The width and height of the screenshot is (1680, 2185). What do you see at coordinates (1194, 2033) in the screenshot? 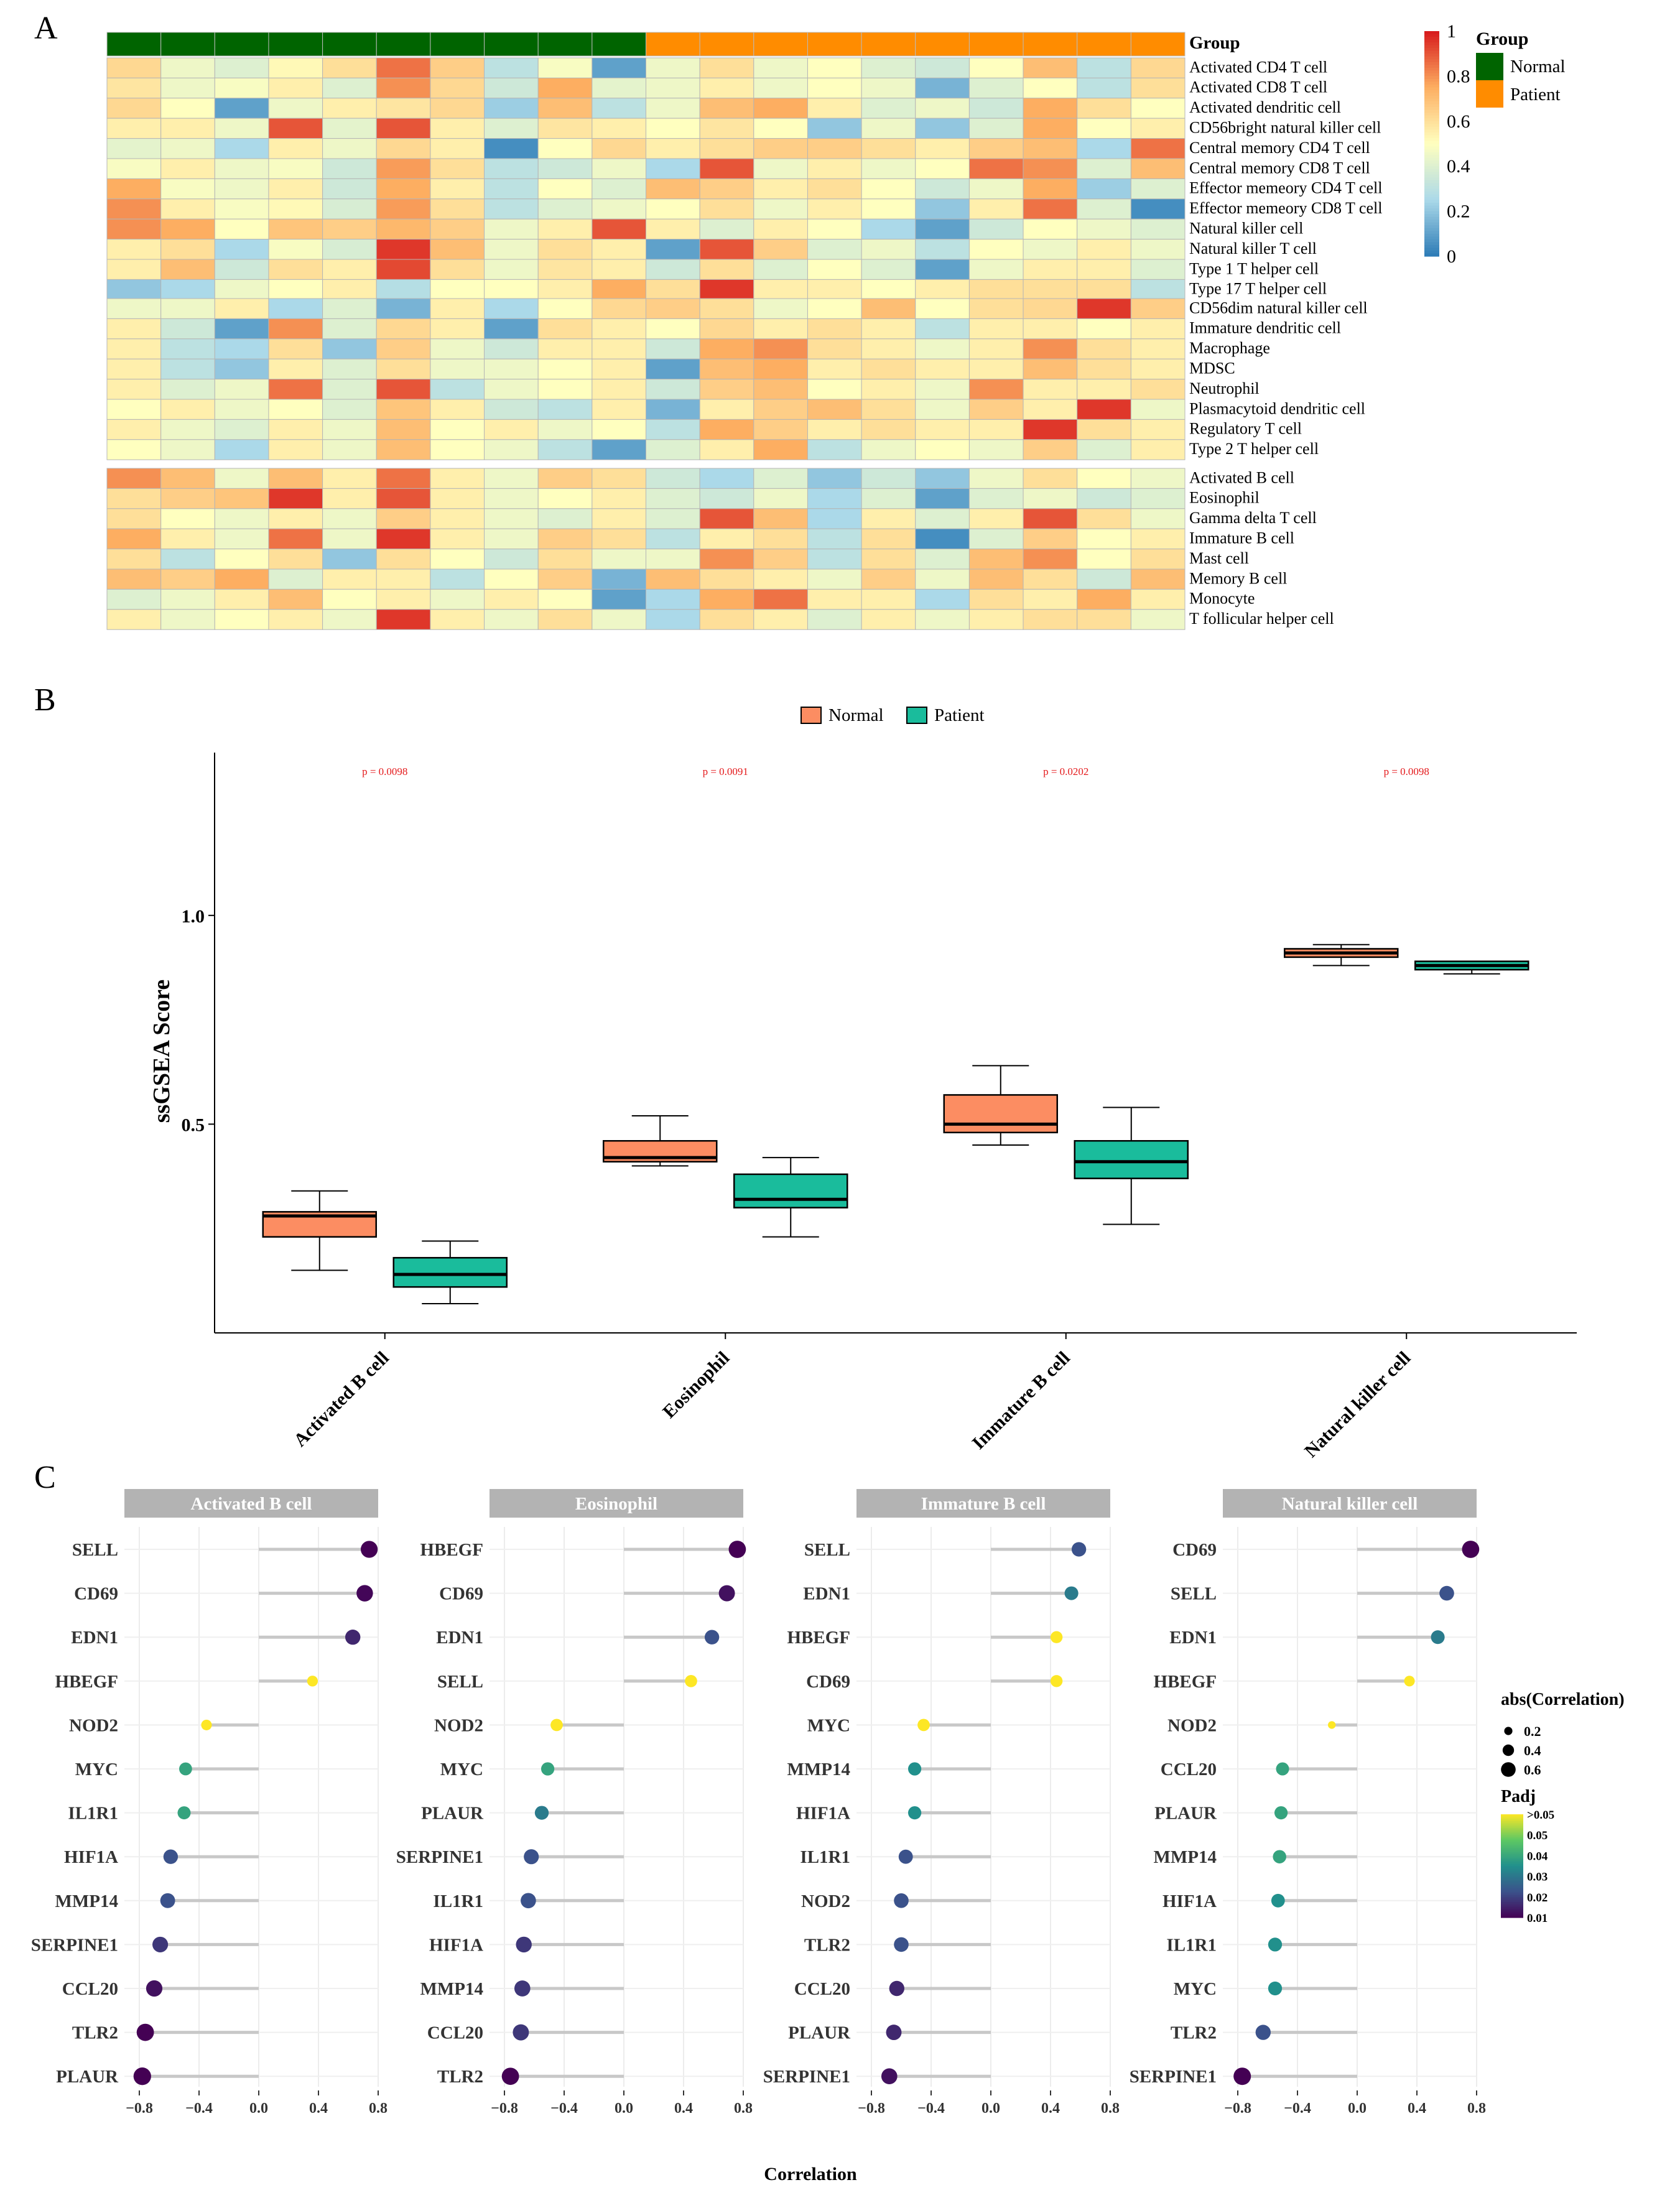
I see `lollipop-gene-label: TLR2` at bounding box center [1194, 2033].